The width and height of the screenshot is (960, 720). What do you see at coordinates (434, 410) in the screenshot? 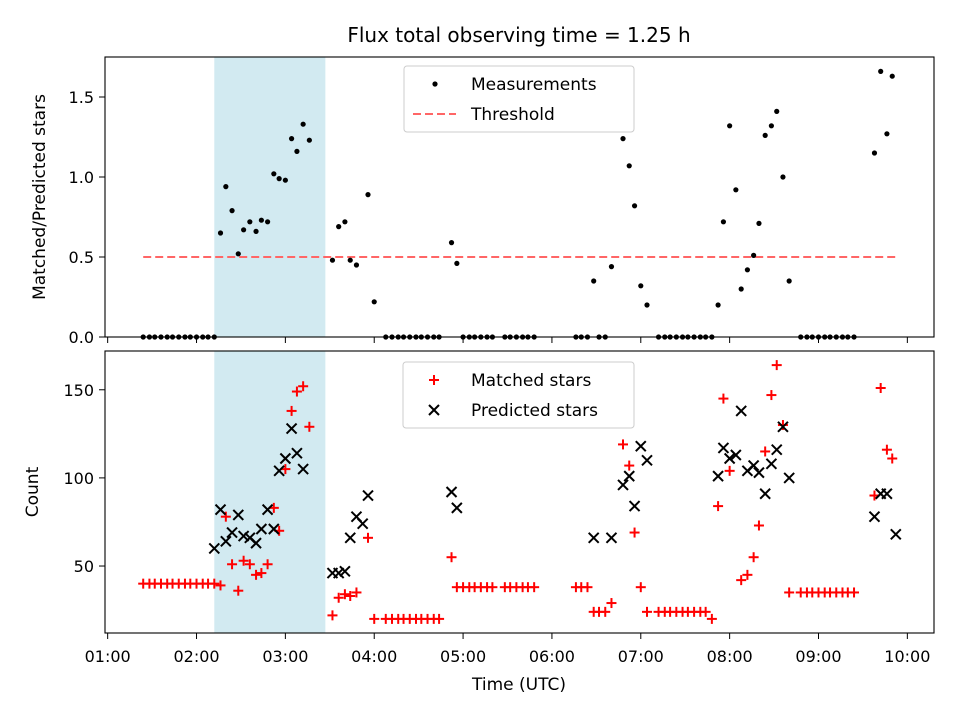
I see `legend-x-marker` at bounding box center [434, 410].